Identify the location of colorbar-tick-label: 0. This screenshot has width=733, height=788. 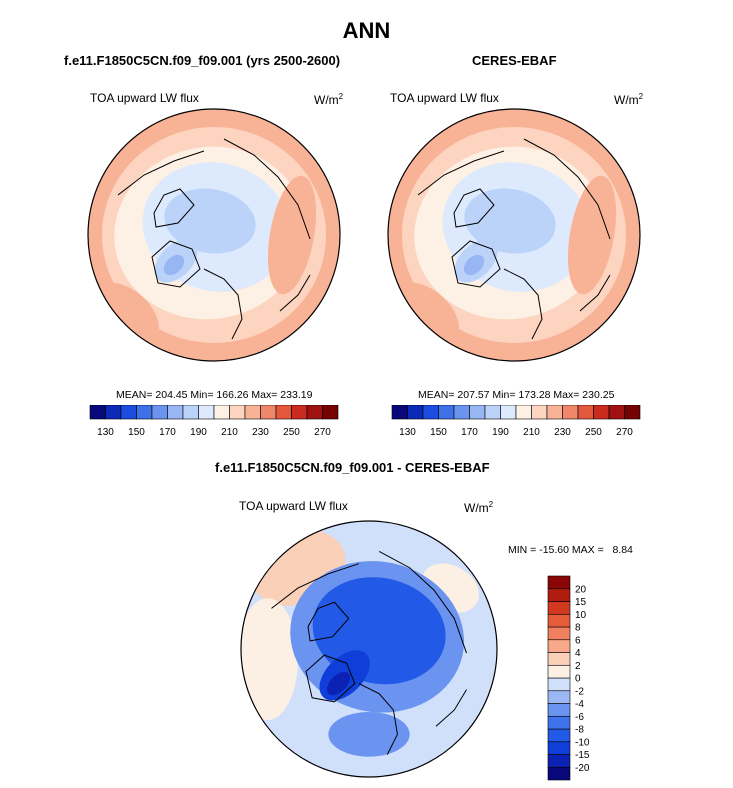
(578, 679).